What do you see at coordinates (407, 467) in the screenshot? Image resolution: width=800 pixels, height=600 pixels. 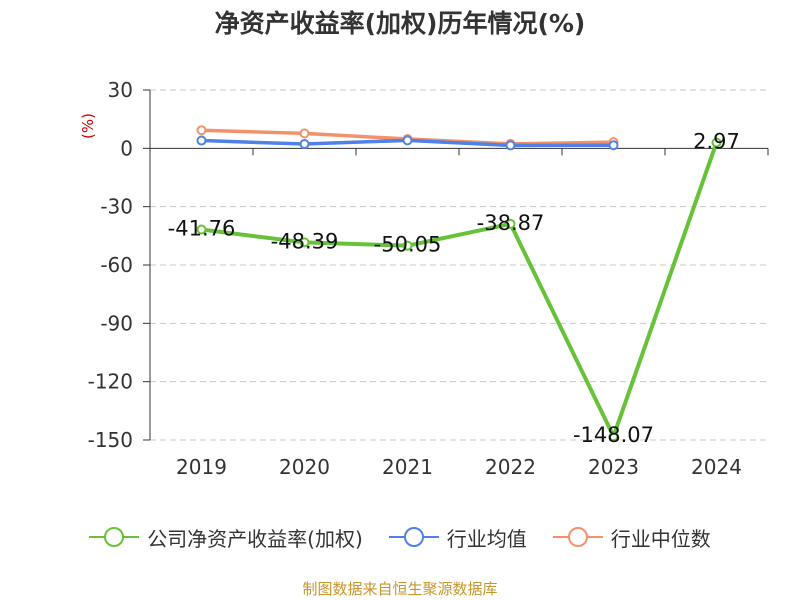 I see `x-tick-label: 2021` at bounding box center [407, 467].